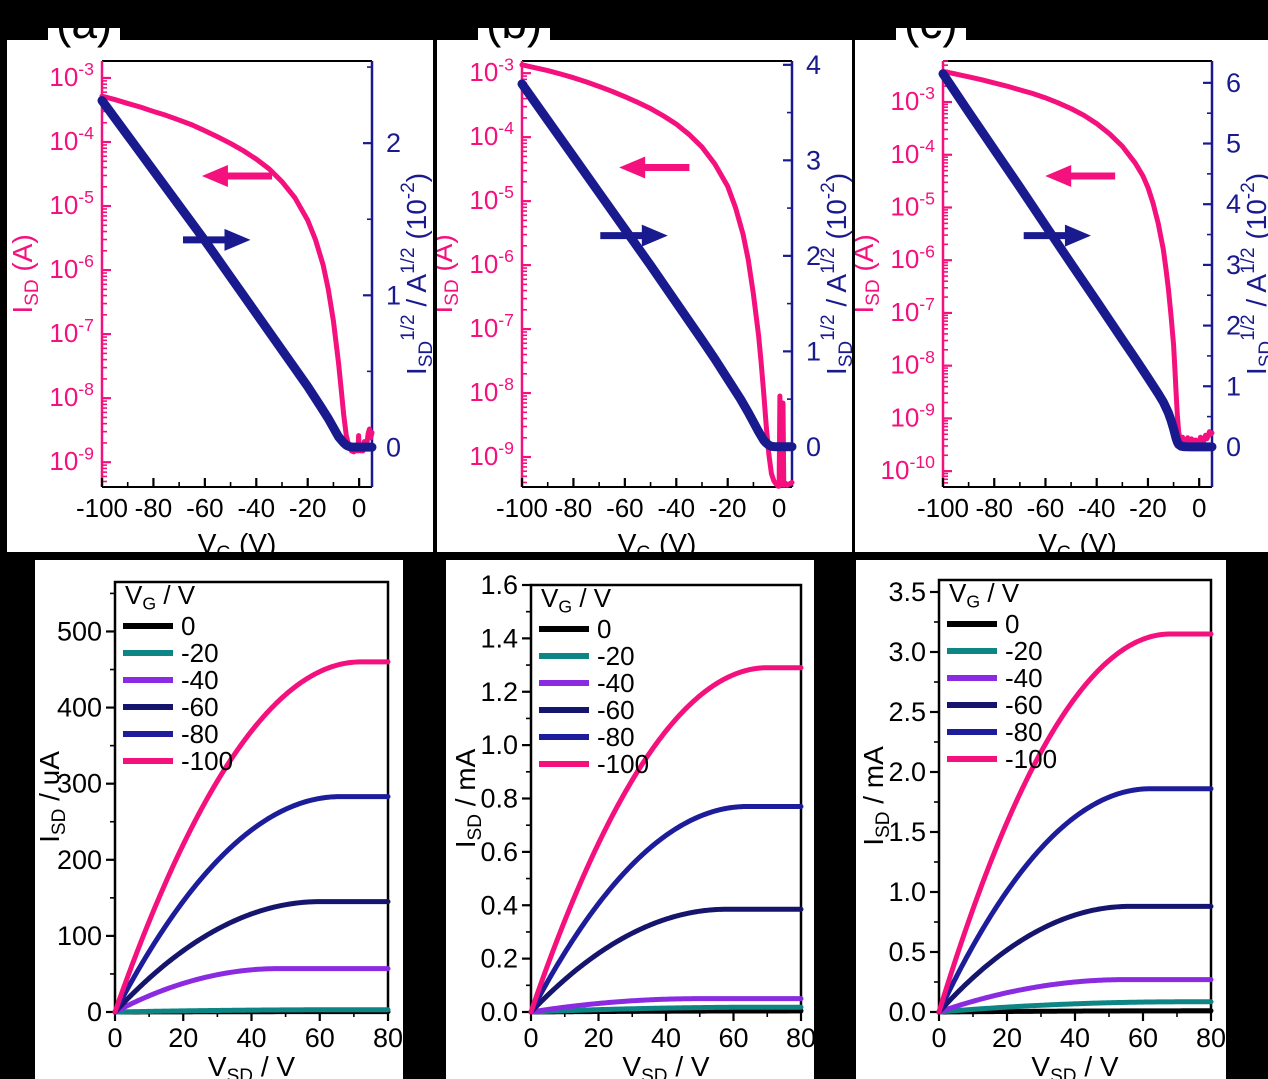 The width and height of the screenshot is (1268, 1079). Describe the element at coordinates (1253, 274) in the screenshot. I see `right-axis-title: ISD1/2 / A1/2 (10-2)` at that location.